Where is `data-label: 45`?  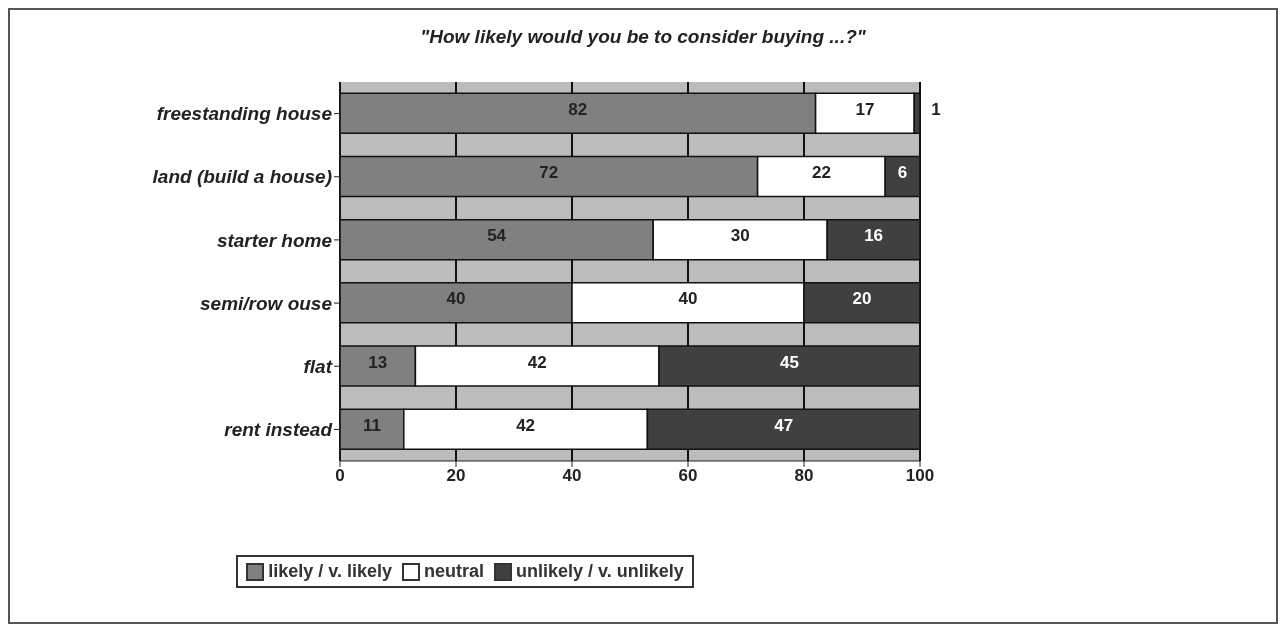
data-label: 45 is located at coordinates (789, 362).